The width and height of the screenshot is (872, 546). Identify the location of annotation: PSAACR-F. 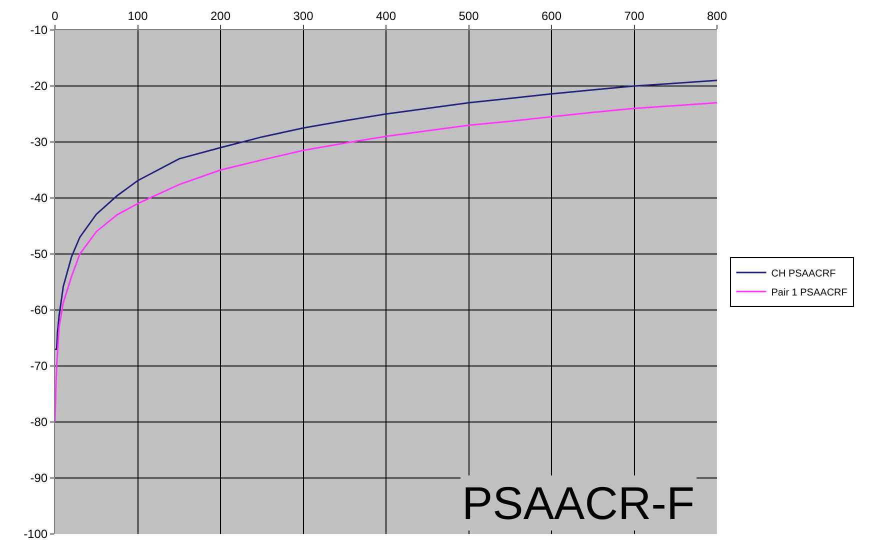
(578, 503).